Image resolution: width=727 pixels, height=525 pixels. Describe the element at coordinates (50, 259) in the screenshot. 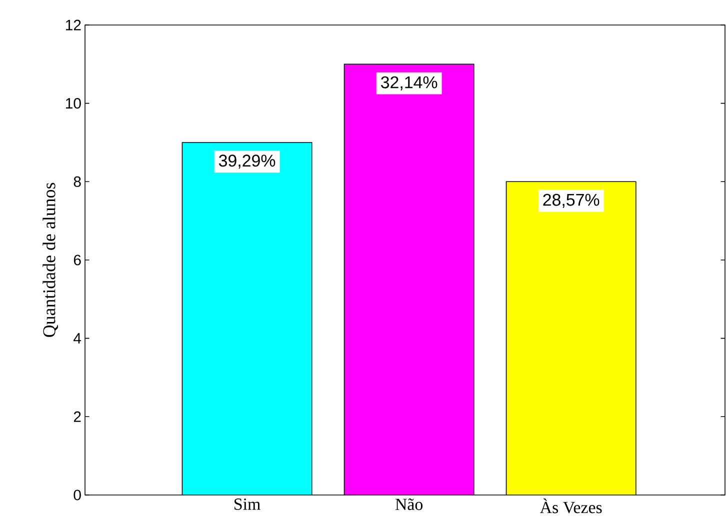

I see `y-axis-title: Quantidade de alunos` at that location.